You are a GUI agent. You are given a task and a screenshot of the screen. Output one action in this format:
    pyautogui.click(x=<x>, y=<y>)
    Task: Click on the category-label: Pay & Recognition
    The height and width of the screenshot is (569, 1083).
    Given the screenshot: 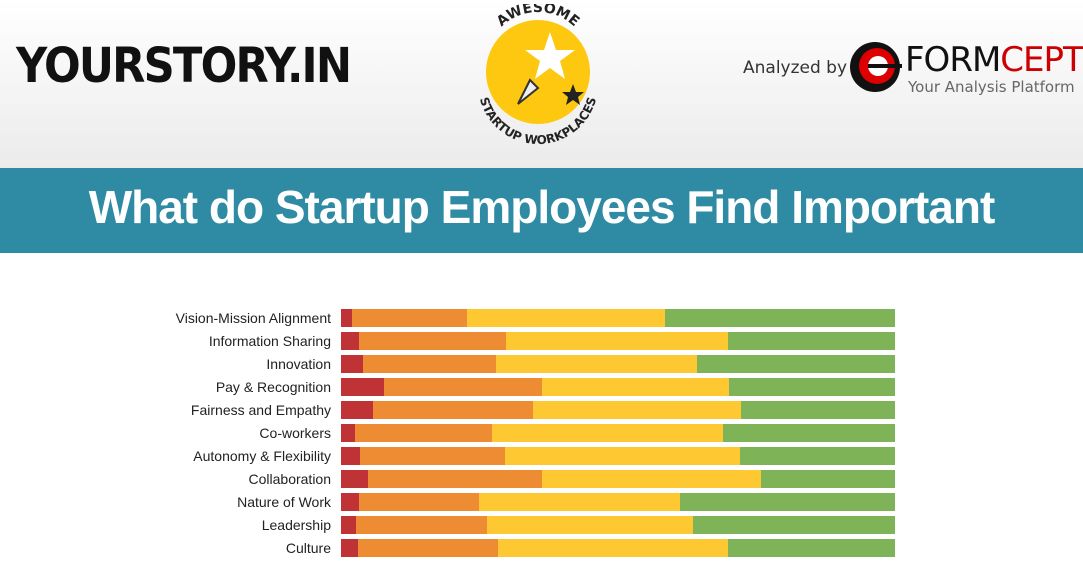 What is the action you would take?
    pyautogui.click(x=273, y=387)
    